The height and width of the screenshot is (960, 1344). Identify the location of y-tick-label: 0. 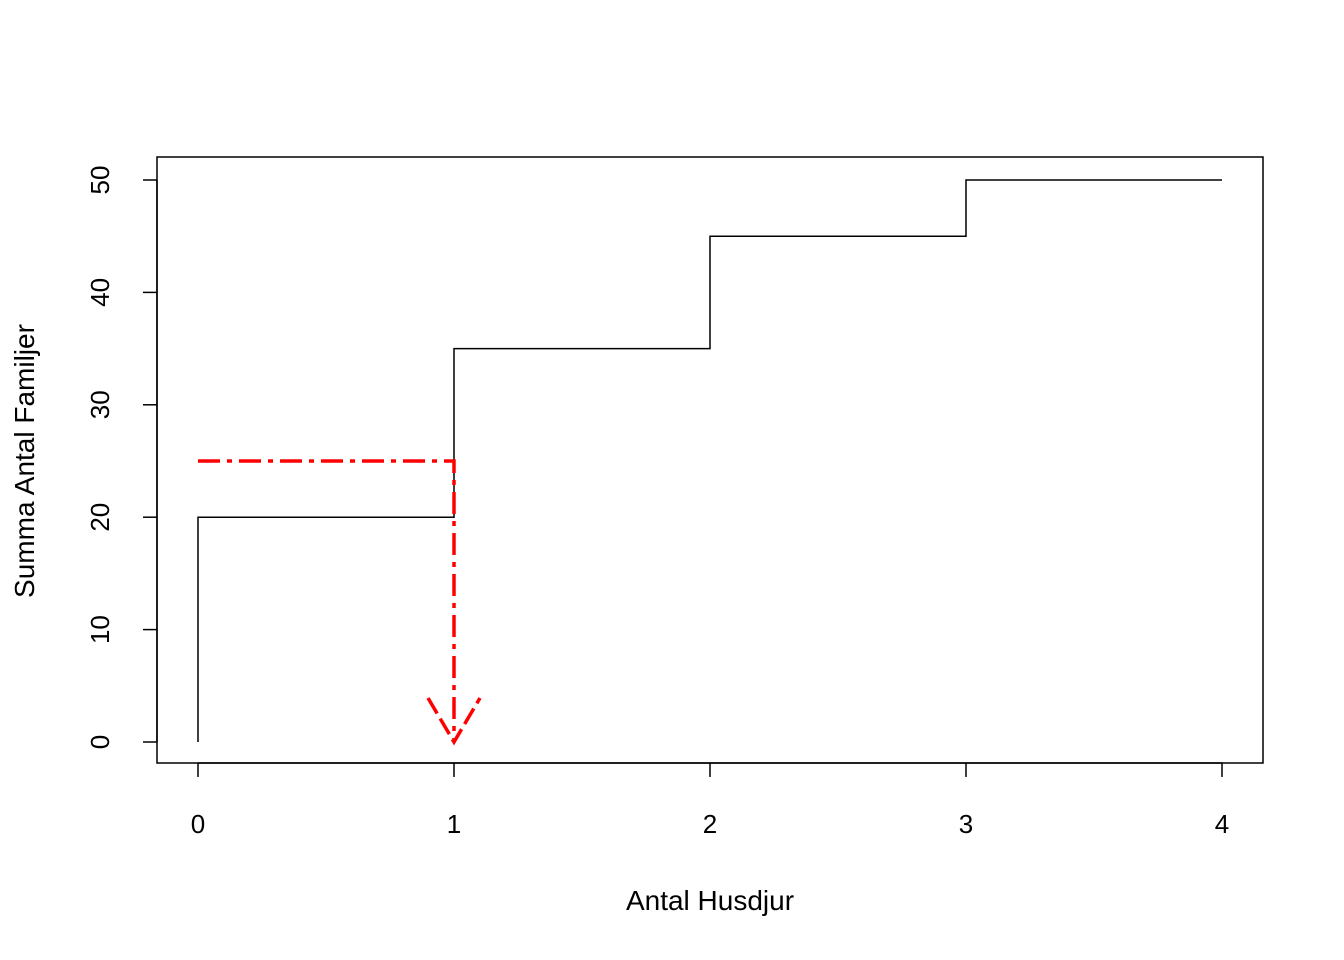
(100, 742).